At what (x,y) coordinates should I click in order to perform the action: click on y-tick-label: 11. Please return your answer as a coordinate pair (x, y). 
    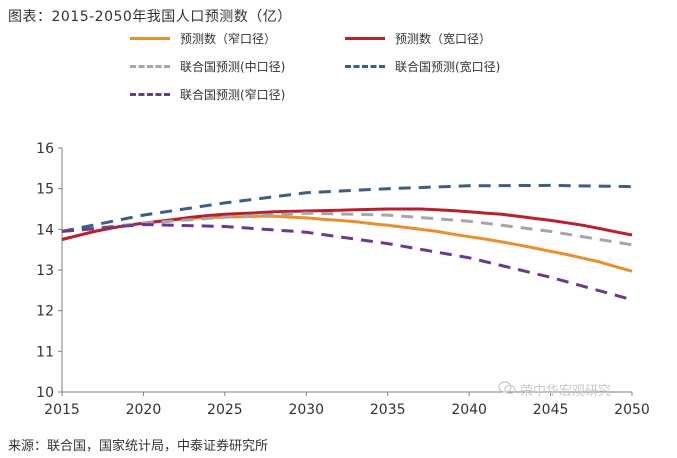
    Looking at the image, I should click on (45, 352).